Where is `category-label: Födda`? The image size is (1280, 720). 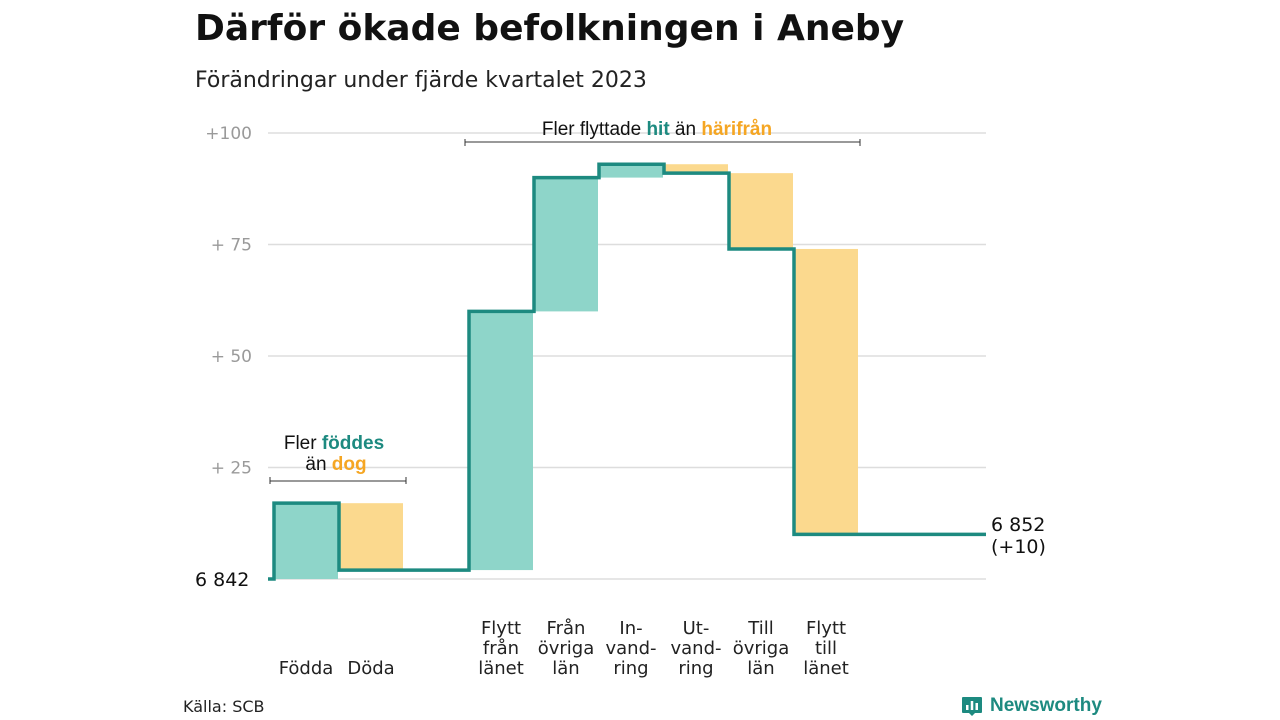 category-label: Födda is located at coordinates (306, 668).